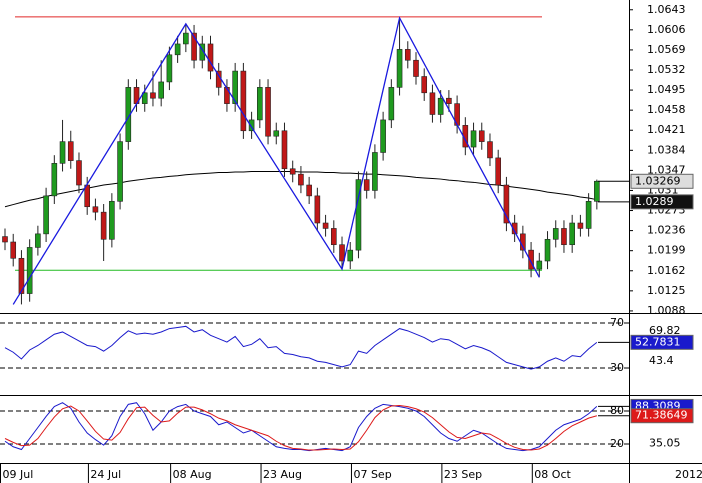  Describe the element at coordinates (688, 474) in the screenshot. I see `year-label: 2012` at that location.